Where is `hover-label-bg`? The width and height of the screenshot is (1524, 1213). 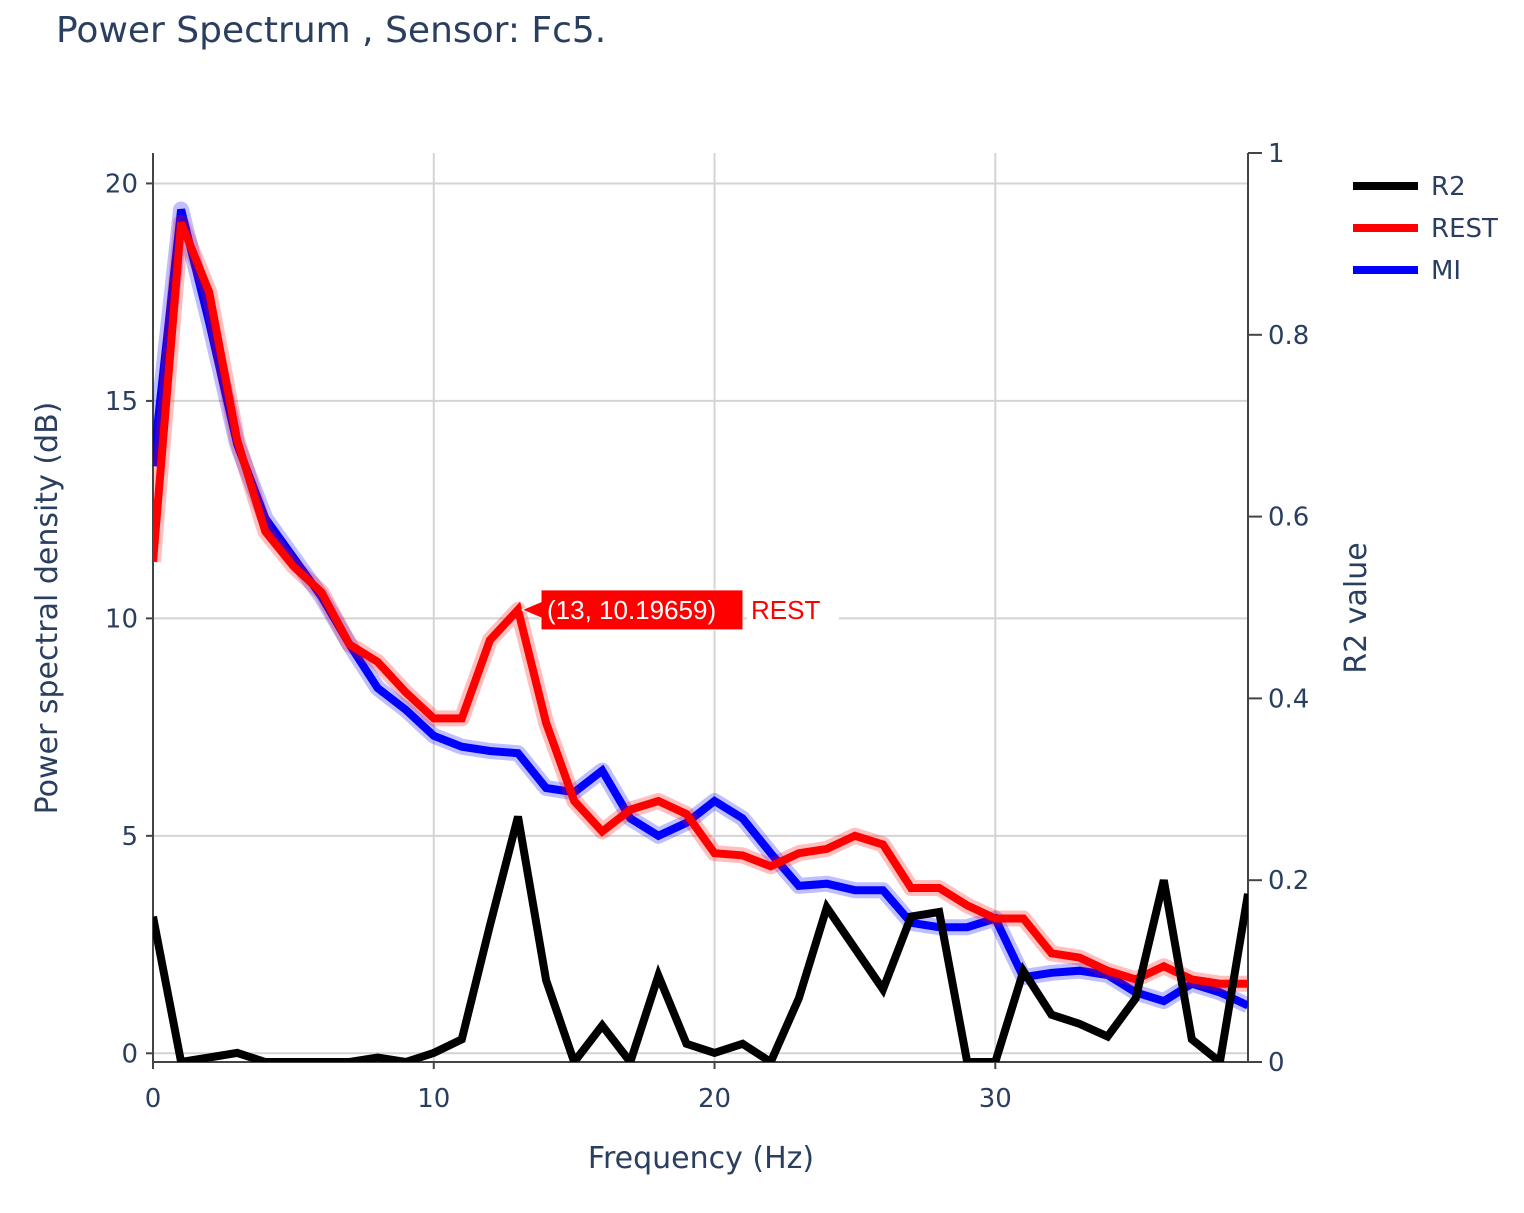 hover-label-bg is located at coordinates (793, 609).